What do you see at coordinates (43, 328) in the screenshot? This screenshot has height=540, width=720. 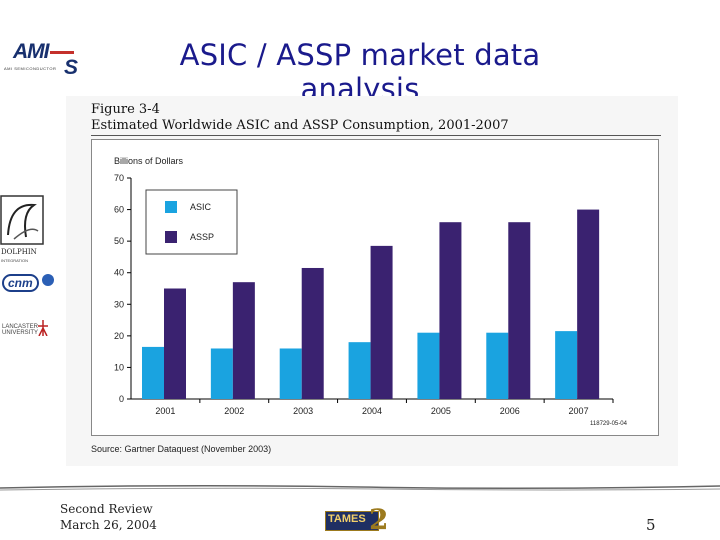 I see `lancaster-logo-icon` at bounding box center [43, 328].